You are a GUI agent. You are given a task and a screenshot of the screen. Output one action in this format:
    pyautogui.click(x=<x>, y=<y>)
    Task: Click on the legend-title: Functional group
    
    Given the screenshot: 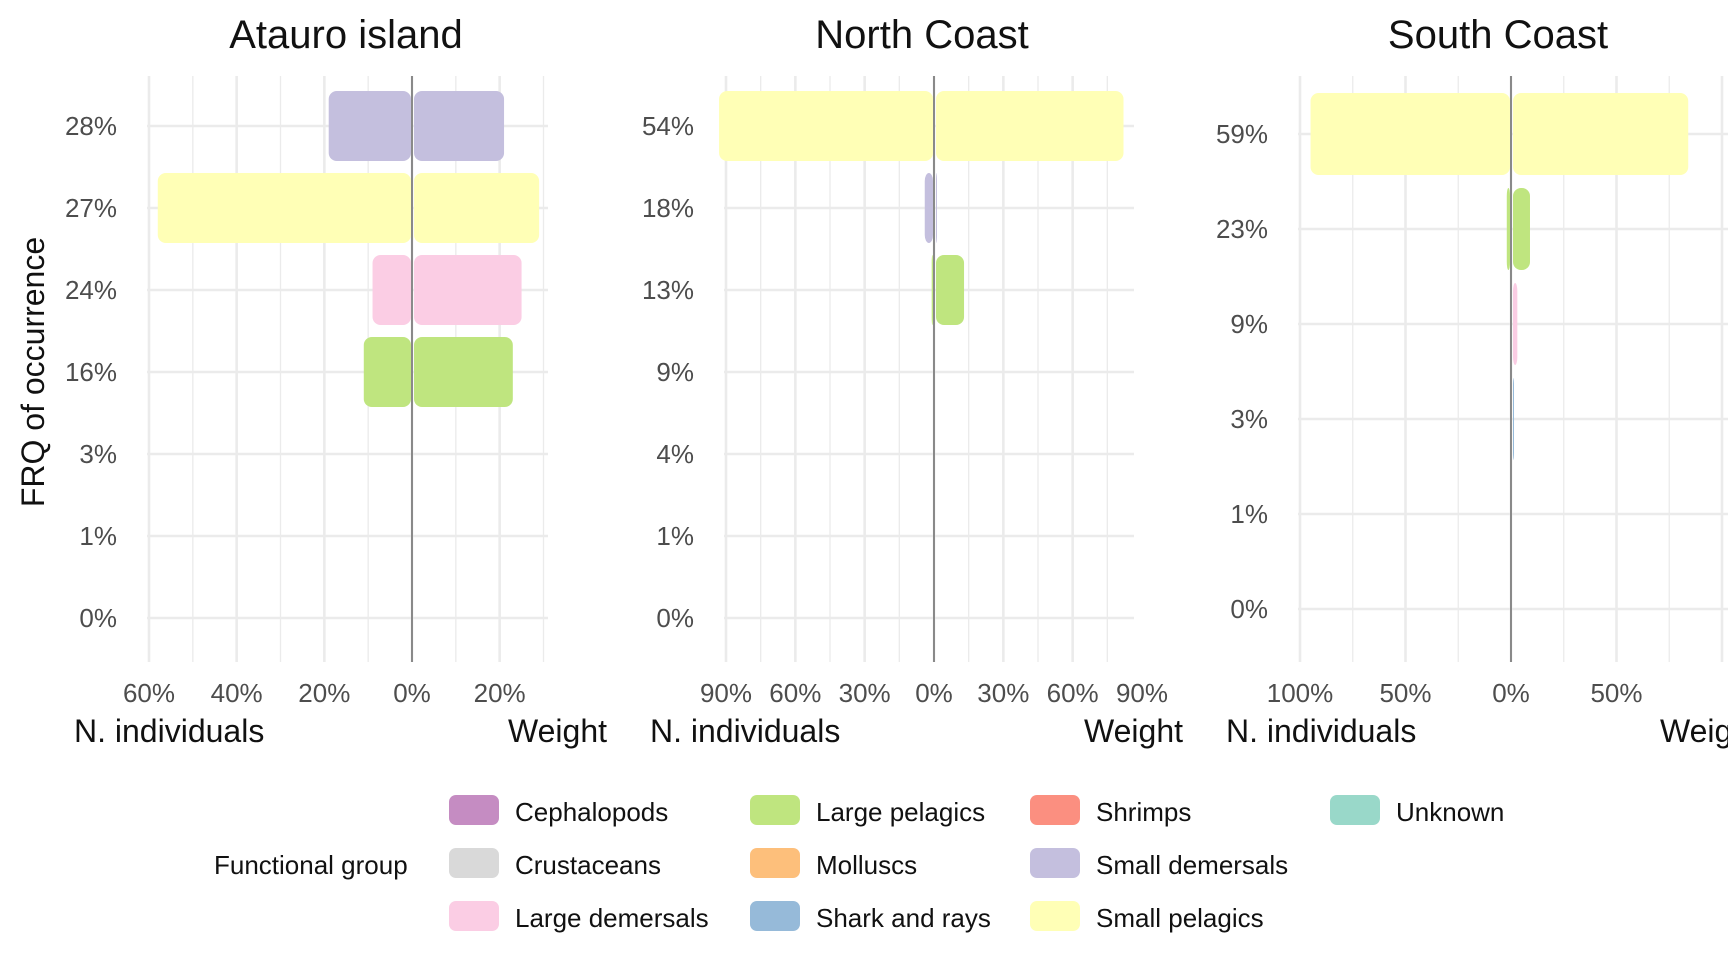 What is the action you would take?
    pyautogui.click(x=311, y=865)
    